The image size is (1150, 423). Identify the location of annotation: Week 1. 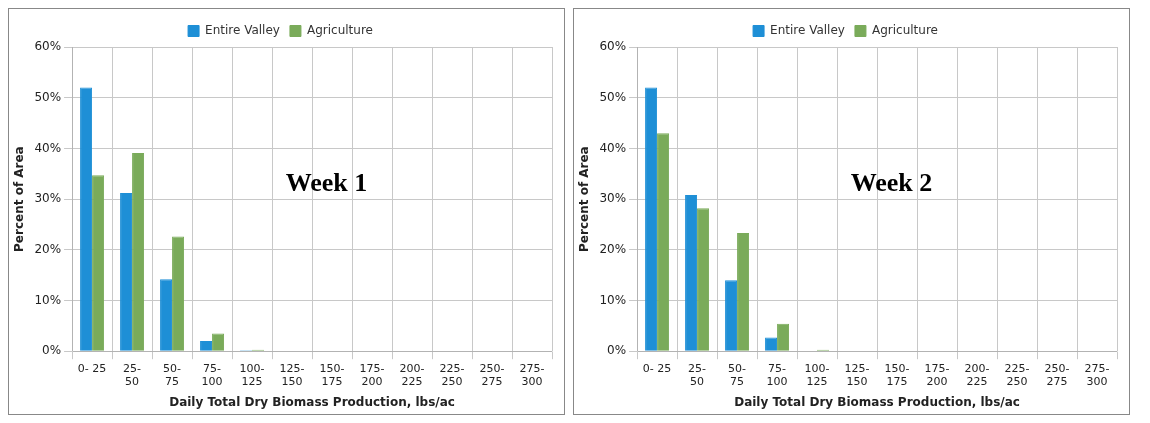
(326, 182).